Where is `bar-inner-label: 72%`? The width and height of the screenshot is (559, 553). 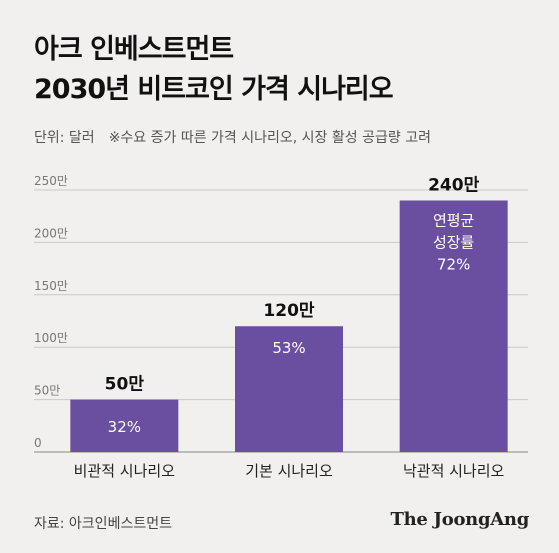 bar-inner-label: 72% is located at coordinates (453, 264).